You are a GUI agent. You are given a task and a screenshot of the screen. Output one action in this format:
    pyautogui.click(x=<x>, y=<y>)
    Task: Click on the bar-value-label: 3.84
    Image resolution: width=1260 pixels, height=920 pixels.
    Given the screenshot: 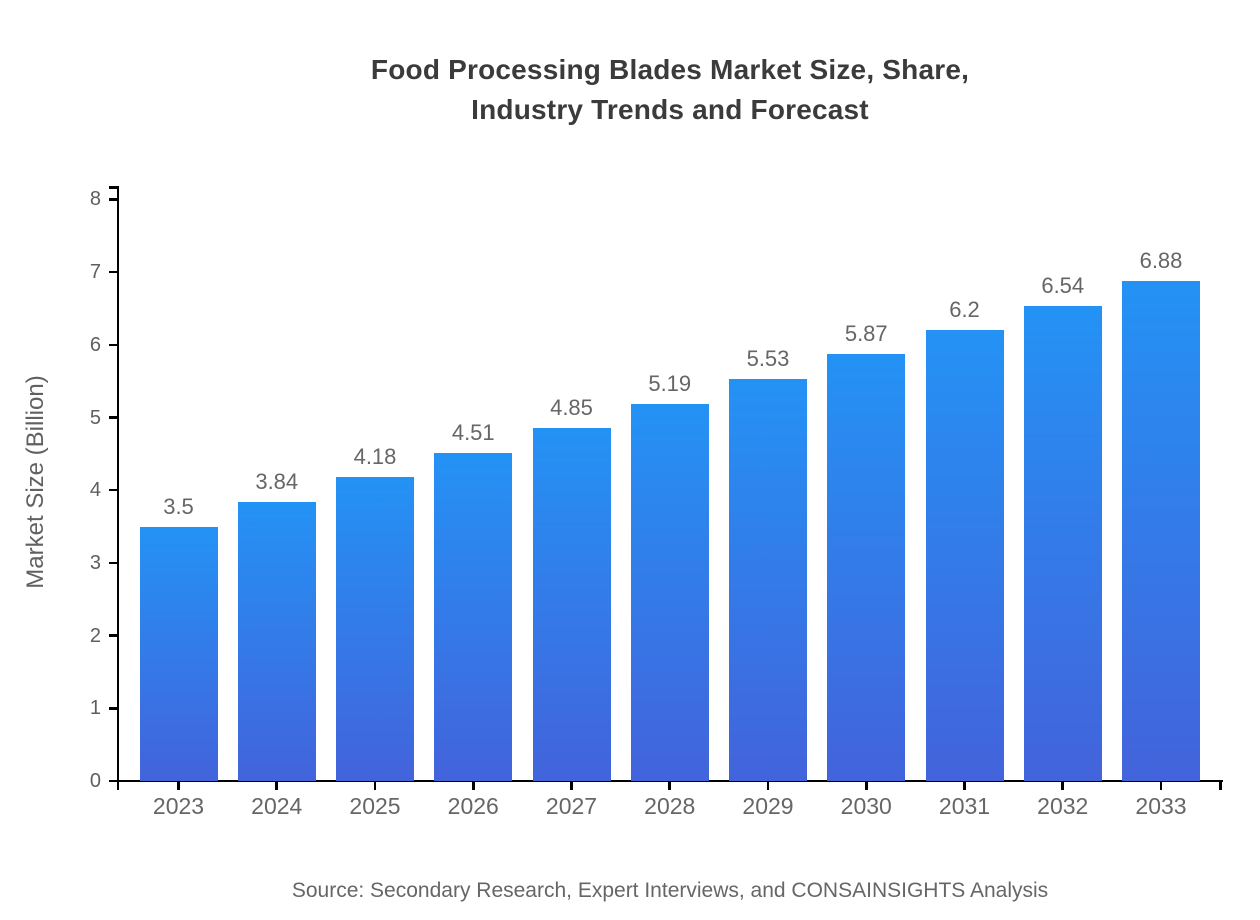 What is the action you would take?
    pyautogui.click(x=277, y=481)
    